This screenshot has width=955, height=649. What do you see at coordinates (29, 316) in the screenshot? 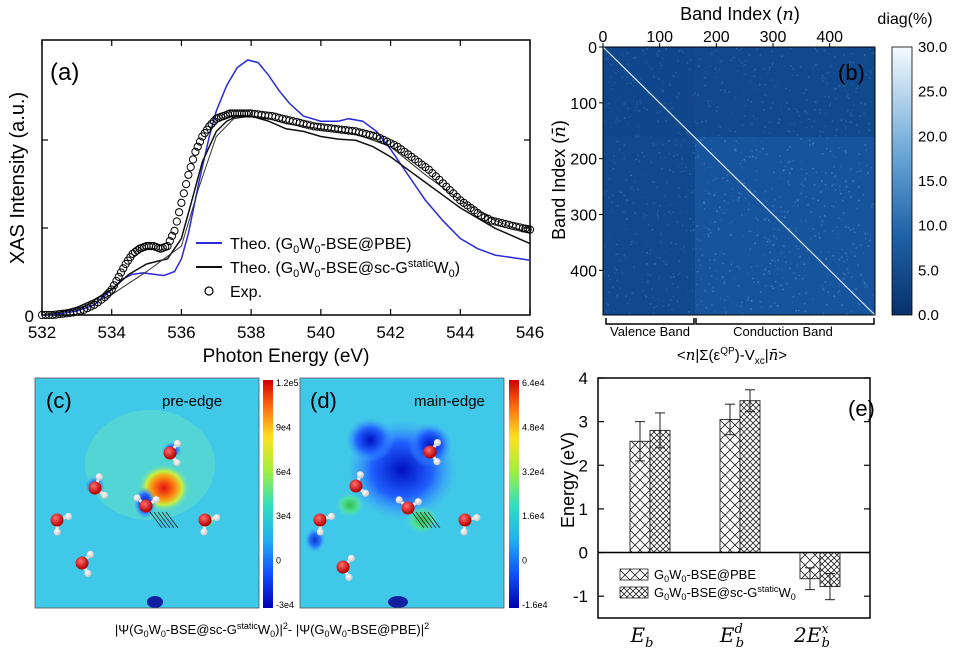
I see `panel-a-y-tick-label: 0` at bounding box center [29, 316].